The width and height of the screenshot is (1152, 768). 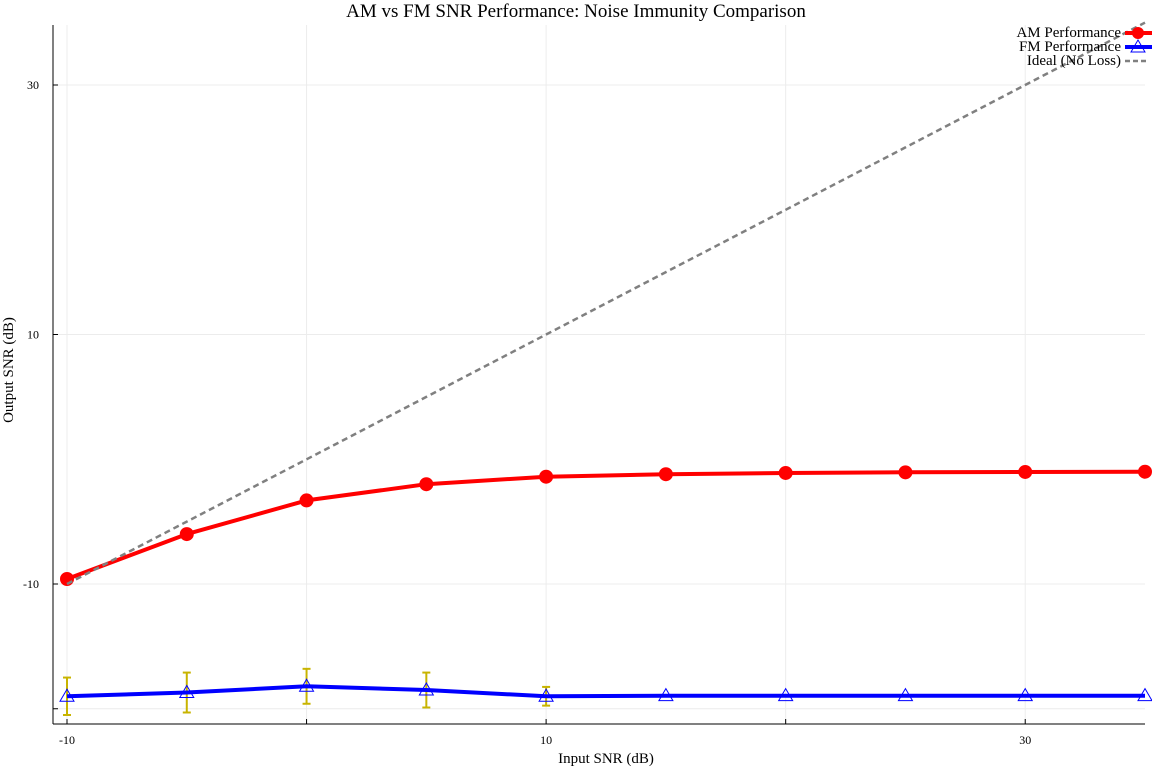 I want to click on y-tick-label: -10, so click(x=31, y=584).